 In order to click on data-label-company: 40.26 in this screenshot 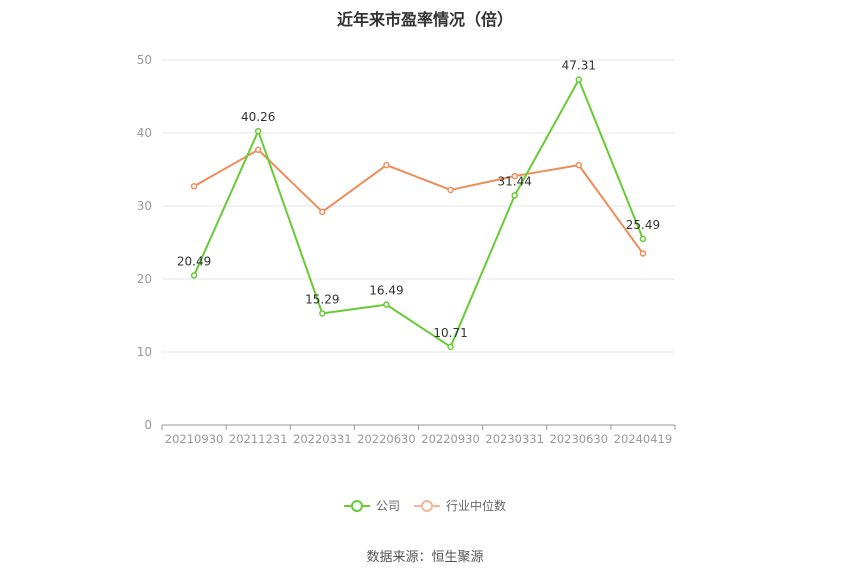, I will do `click(258, 117)`.